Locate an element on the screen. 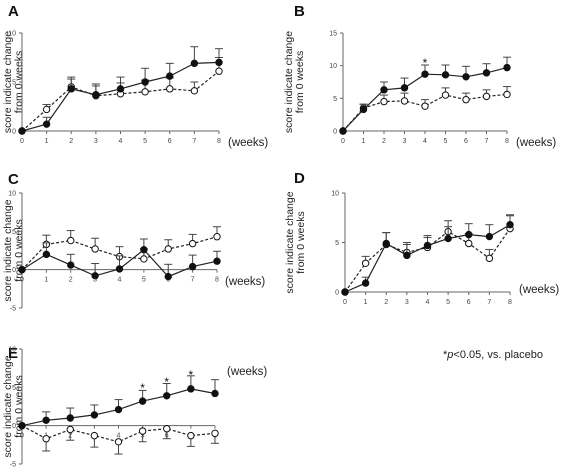 The image size is (570, 467). y-tick-label: -5 is located at coordinates (13, 464).